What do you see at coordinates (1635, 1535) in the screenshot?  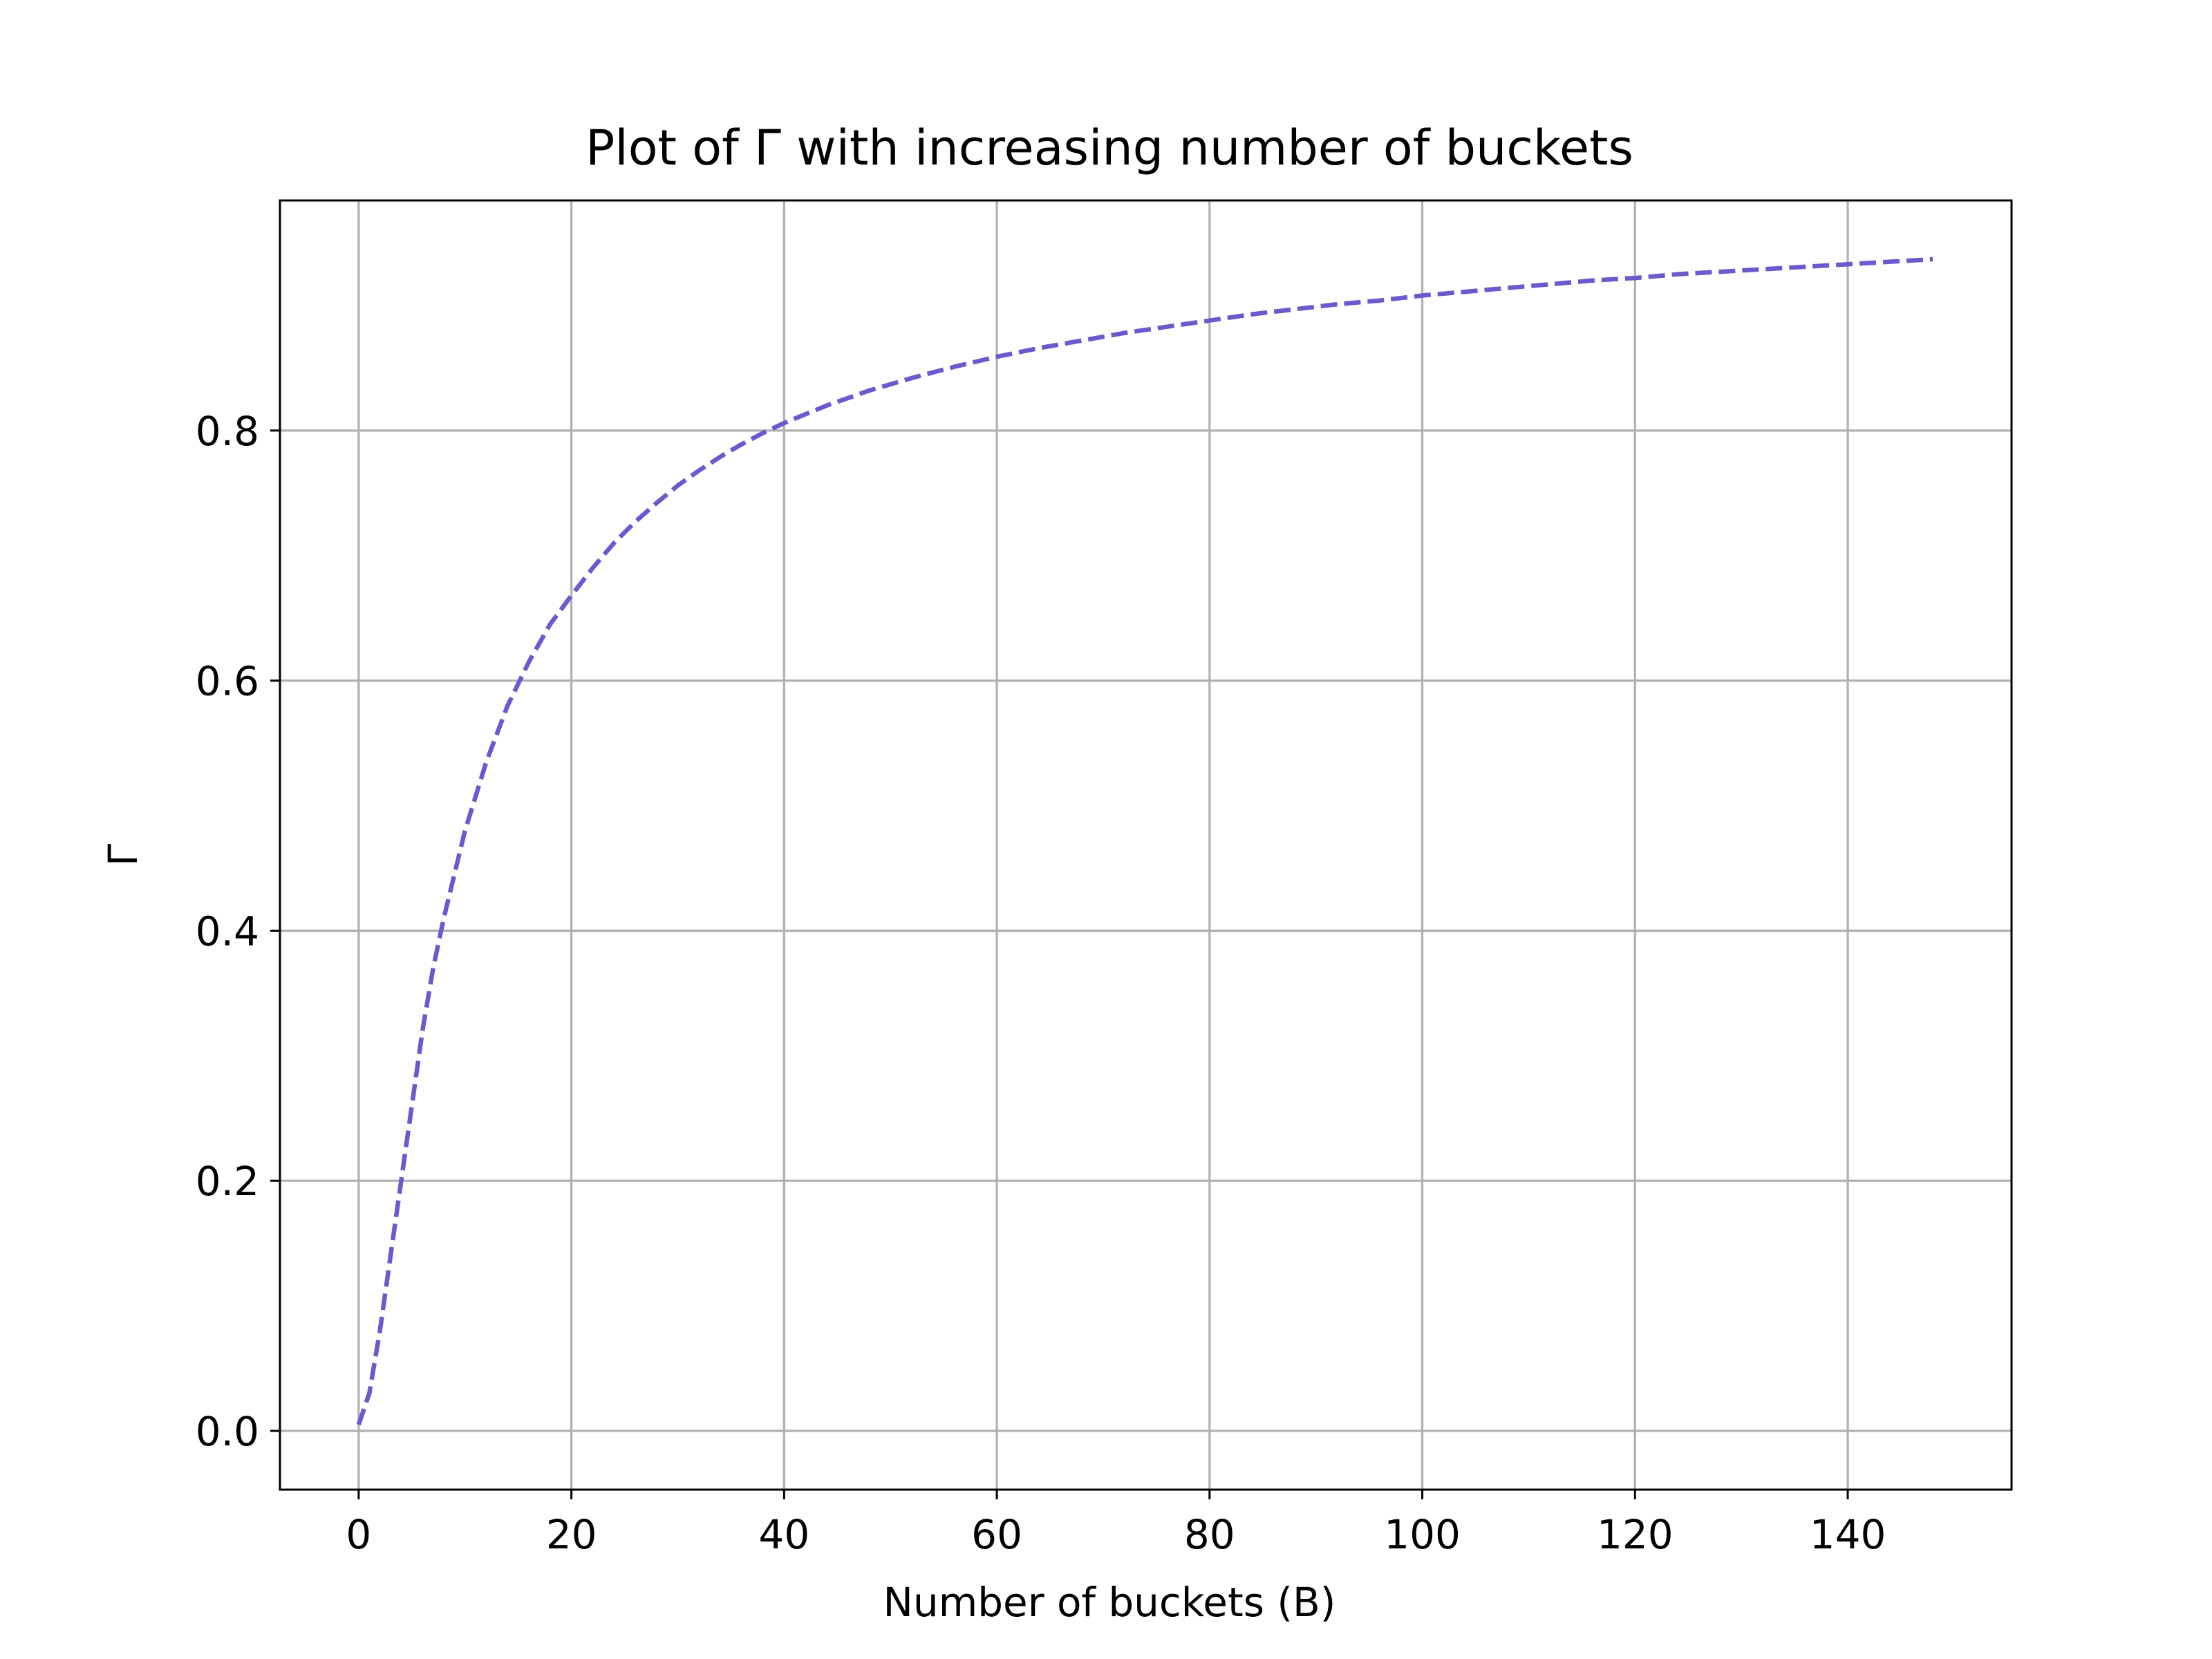 I see `x-tick-label: 120` at bounding box center [1635, 1535].